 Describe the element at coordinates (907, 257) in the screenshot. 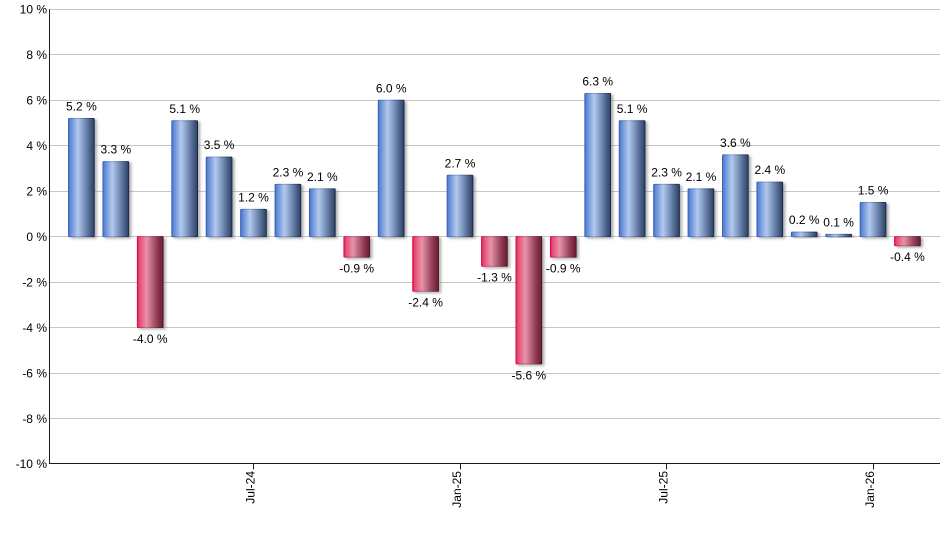

I see `bar-value-label: -0.4 %` at that location.